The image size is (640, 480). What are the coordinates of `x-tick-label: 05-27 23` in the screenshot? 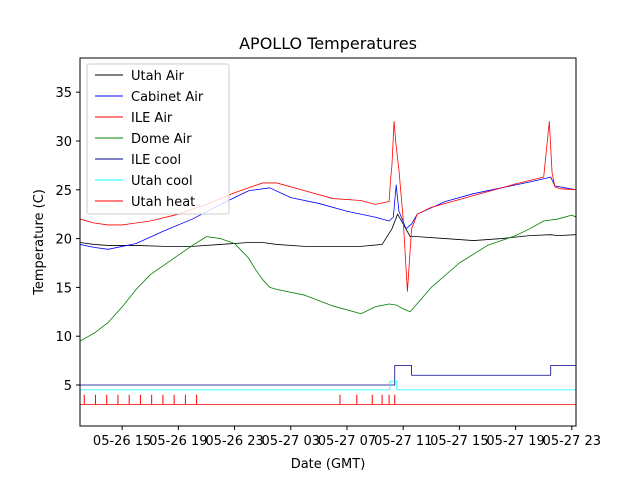 It's located at (572, 441).